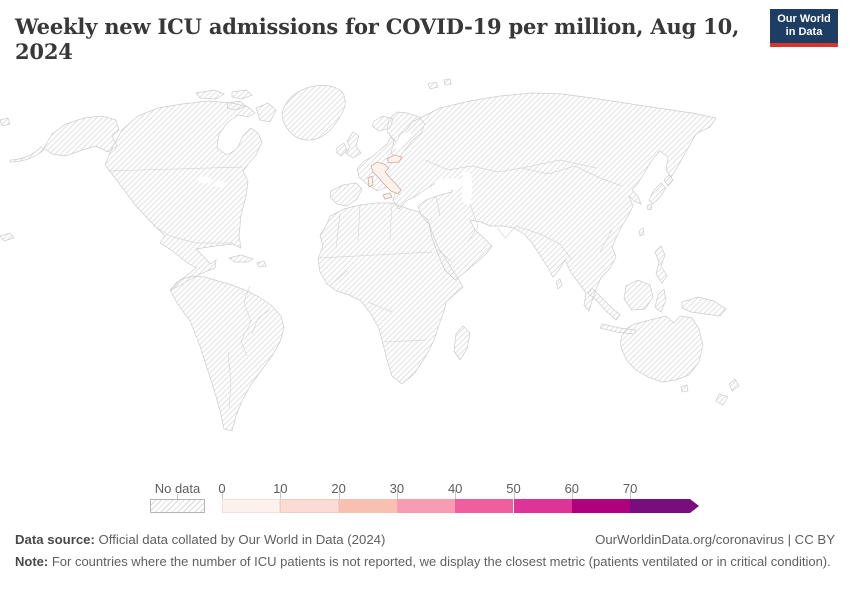 The image size is (850, 600). Describe the element at coordinates (455, 488) in the screenshot. I see `legend-tick-label: 40` at that location.